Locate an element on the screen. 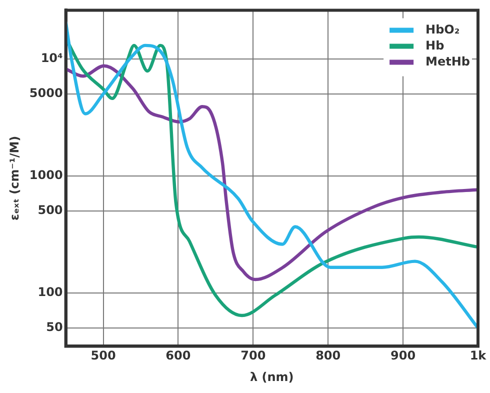 The image size is (490, 393). x-tick-label: 500 is located at coordinates (103, 355).